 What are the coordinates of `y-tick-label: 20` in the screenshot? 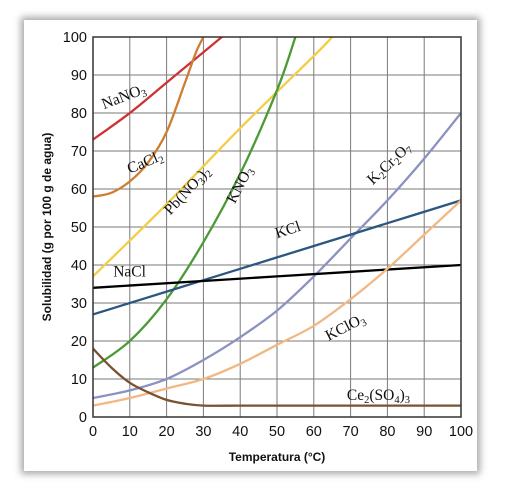 It's located at (79, 342).